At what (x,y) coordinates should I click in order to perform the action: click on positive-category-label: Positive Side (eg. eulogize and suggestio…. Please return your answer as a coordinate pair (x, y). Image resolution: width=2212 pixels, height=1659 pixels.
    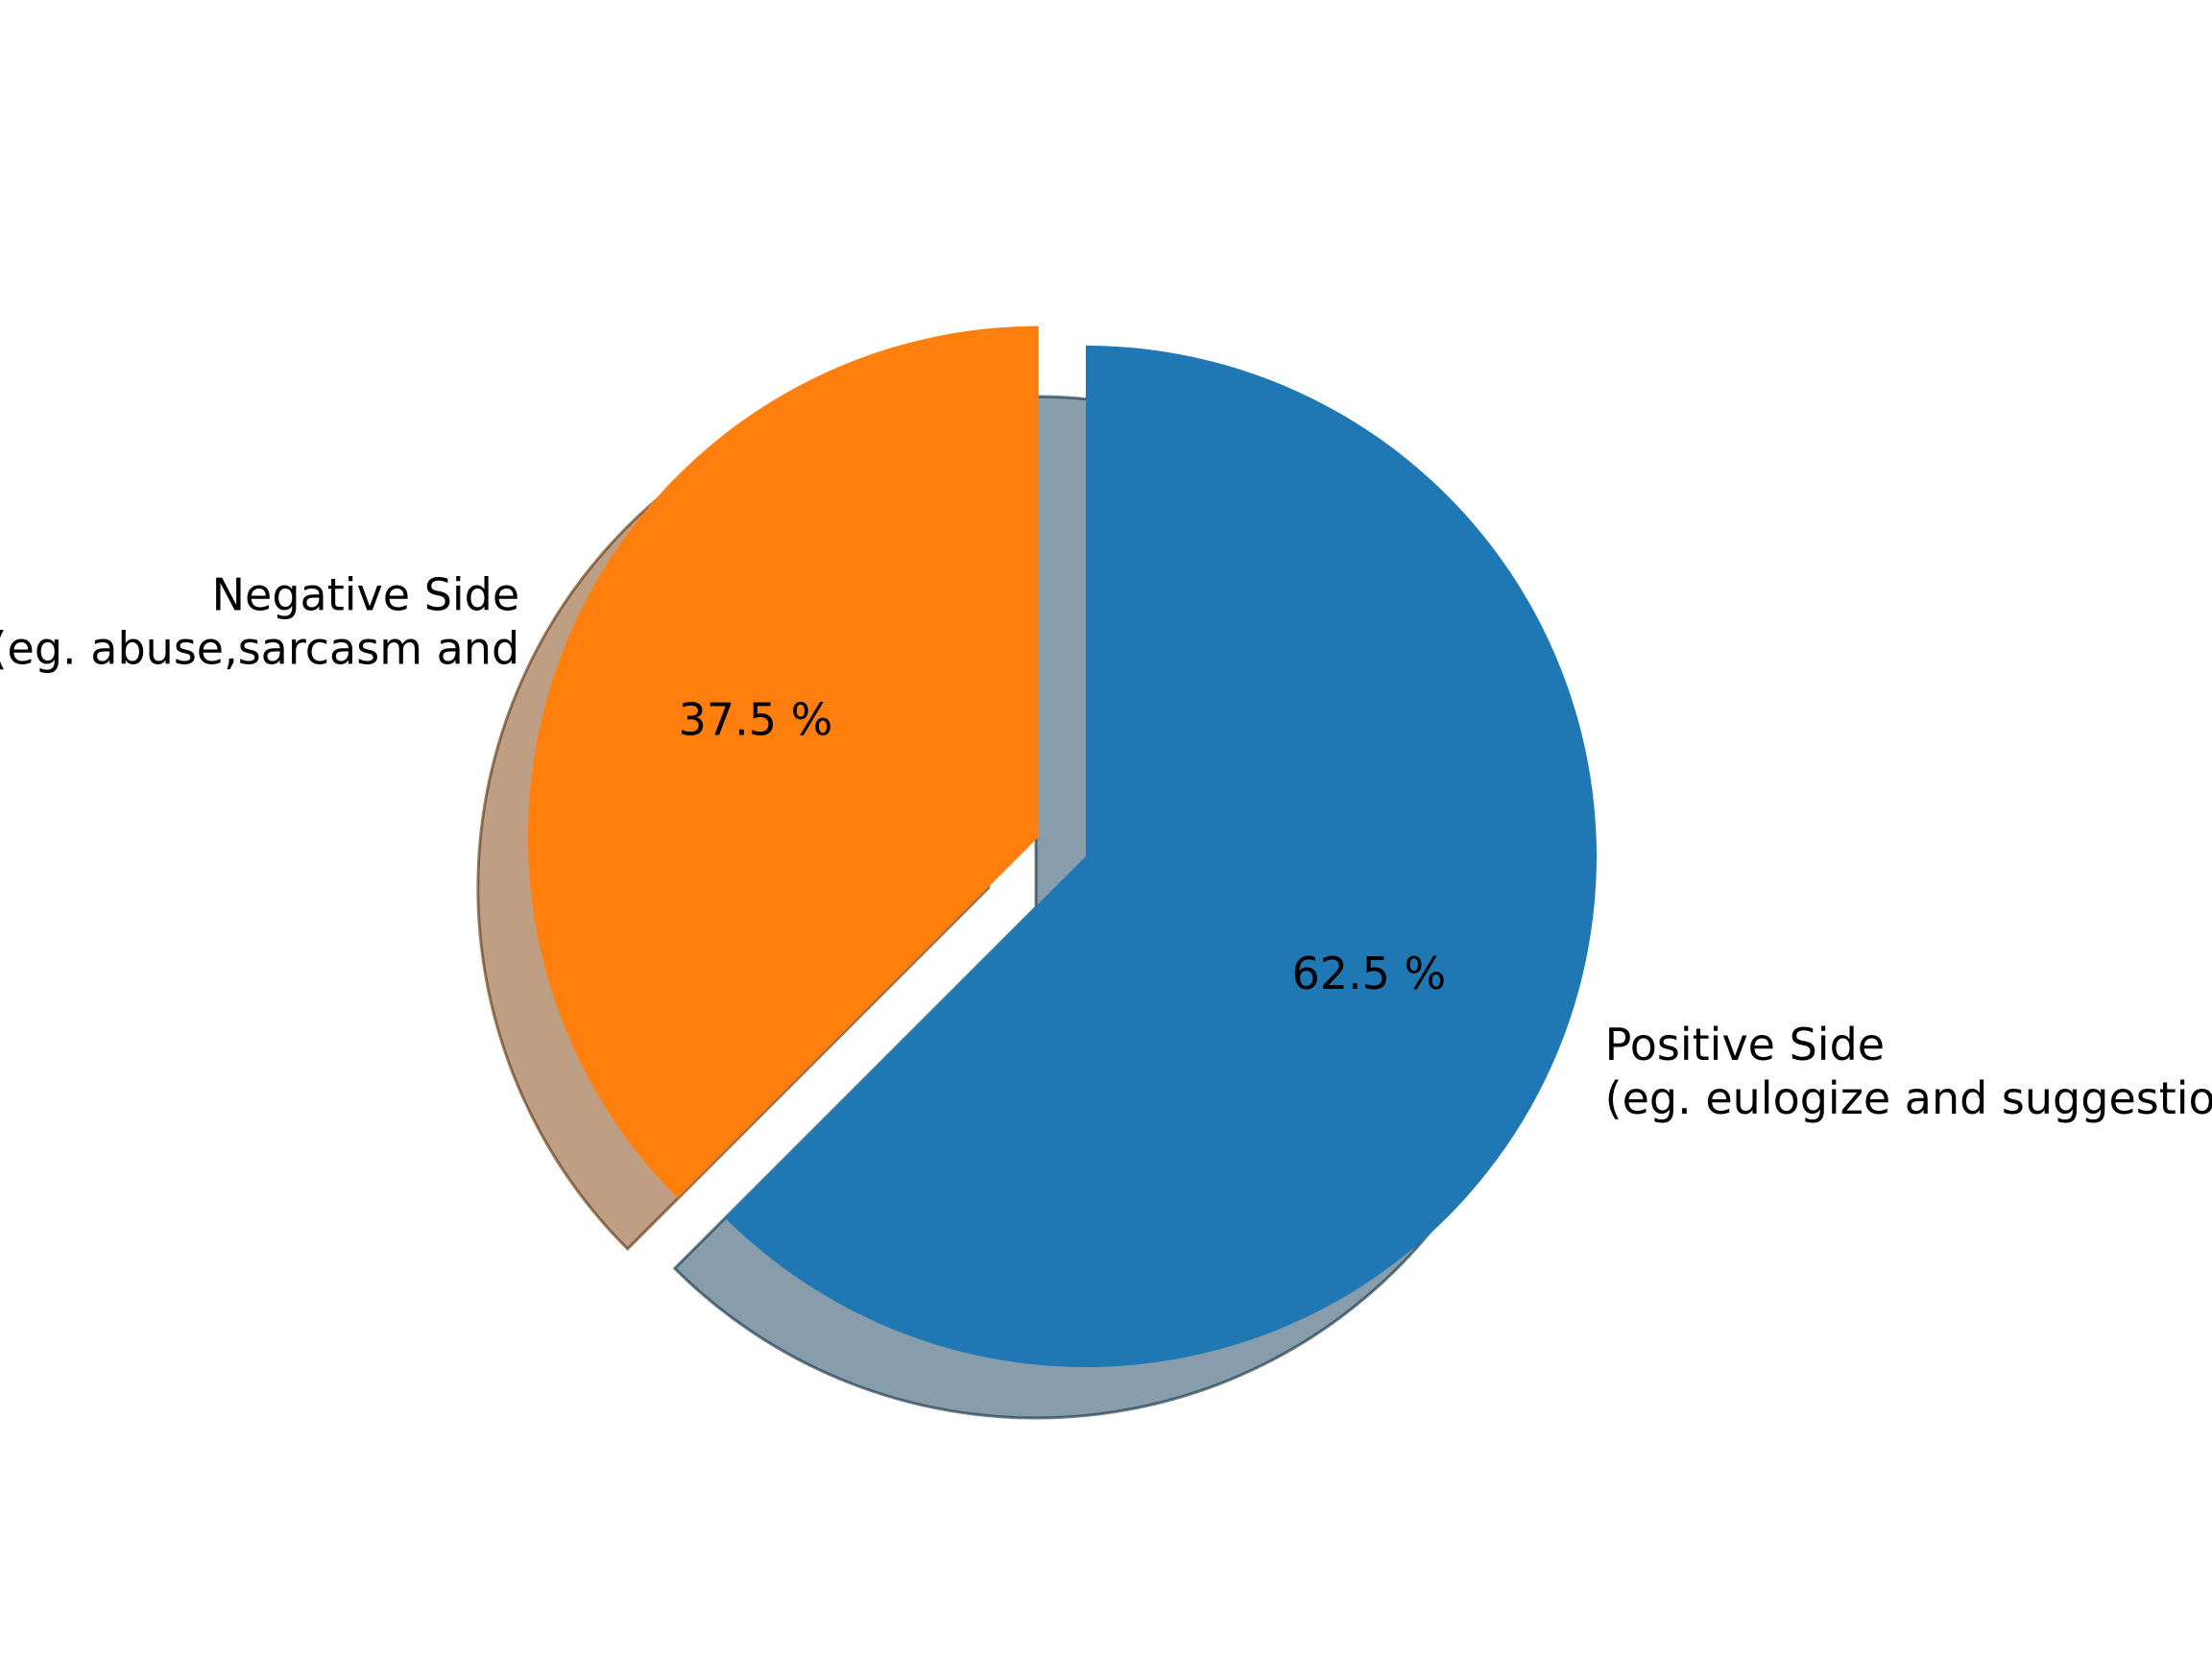
    Looking at the image, I should click on (1909, 1071).